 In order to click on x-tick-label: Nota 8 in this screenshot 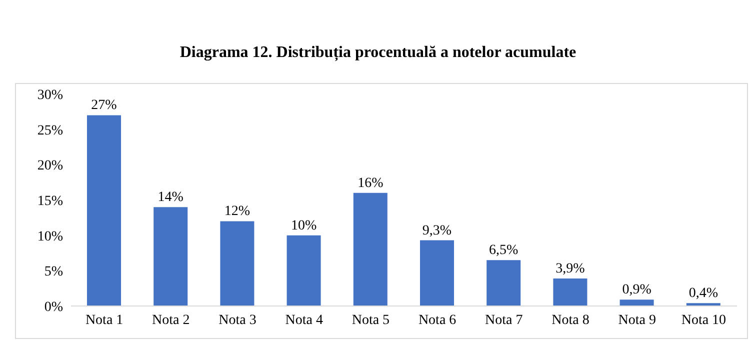, I will do `click(571, 320)`.